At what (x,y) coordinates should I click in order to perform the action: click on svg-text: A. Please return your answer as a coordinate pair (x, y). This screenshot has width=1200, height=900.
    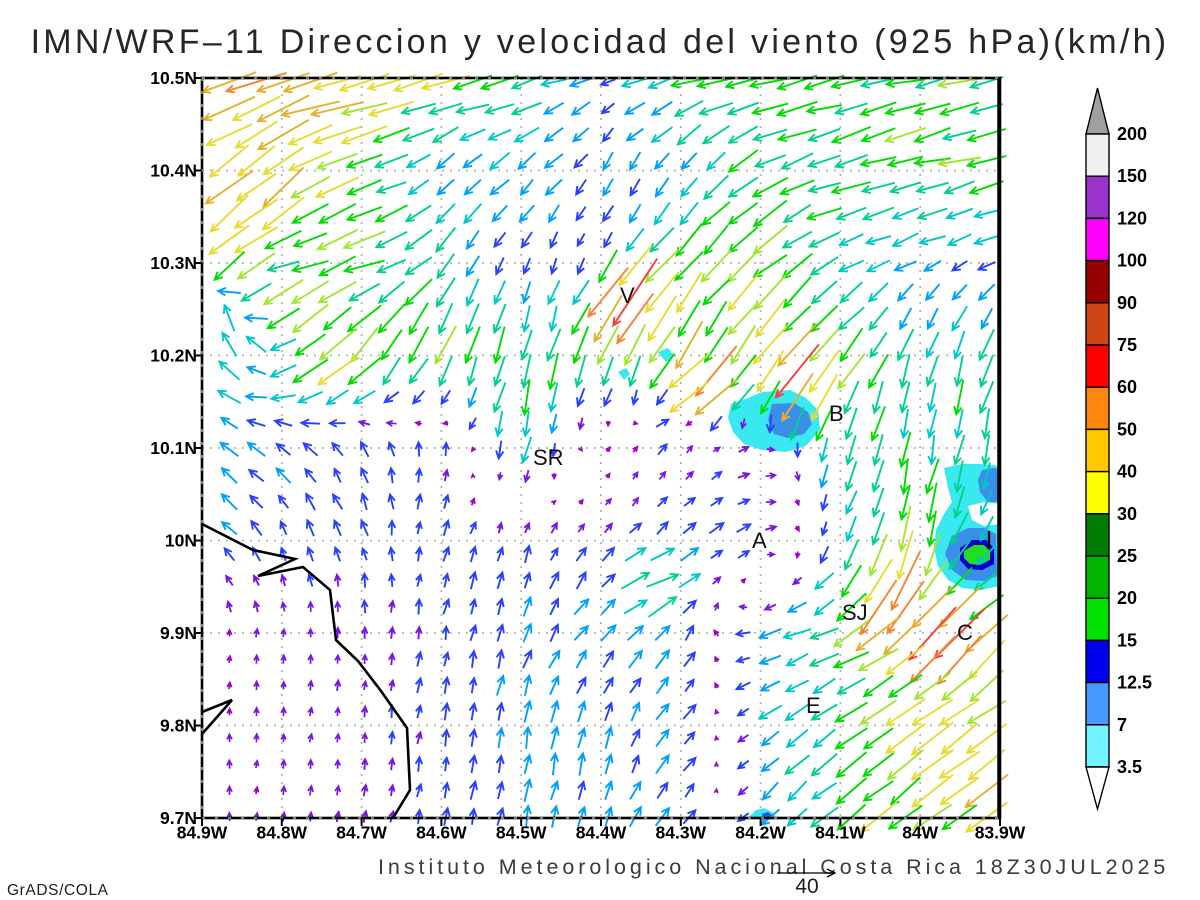
    Looking at the image, I should click on (759, 540).